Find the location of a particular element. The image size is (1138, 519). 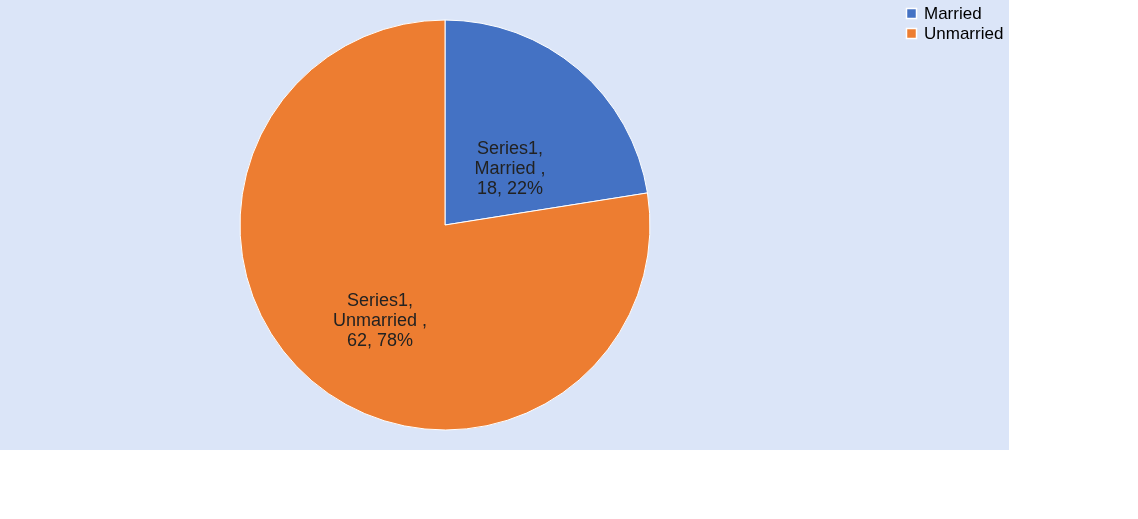

data-label: Series1, Married , 18, 22% is located at coordinates (510, 167).